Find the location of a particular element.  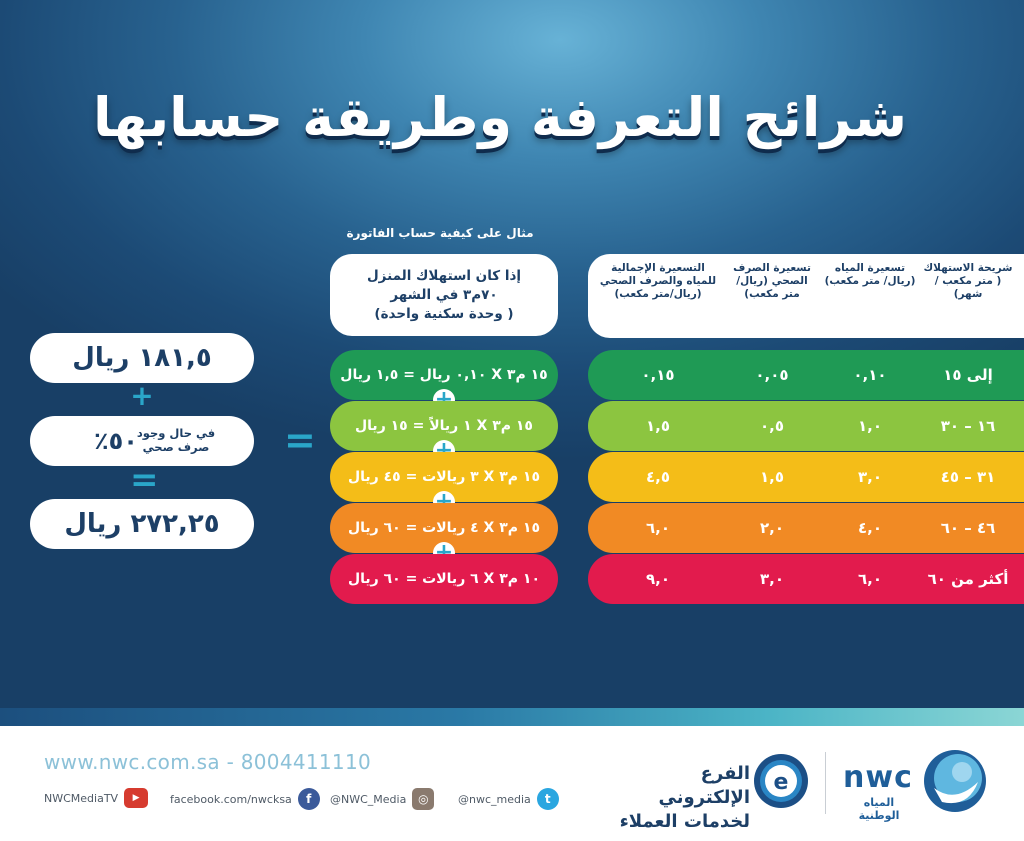

subtotal-box: ١٨١,٥ ريال is located at coordinates (142, 358).